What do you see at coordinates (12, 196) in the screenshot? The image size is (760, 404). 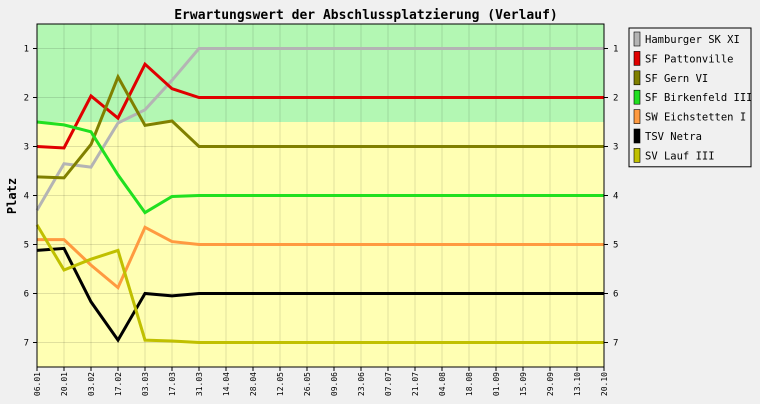 I see `y-axis-label: Platz` at bounding box center [12, 196].